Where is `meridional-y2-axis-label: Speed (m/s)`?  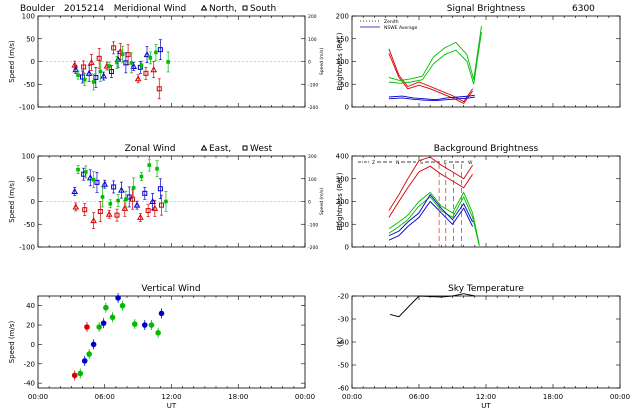
meridional-y2-axis-label: Speed (m/s) is located at coordinates (322, 62).